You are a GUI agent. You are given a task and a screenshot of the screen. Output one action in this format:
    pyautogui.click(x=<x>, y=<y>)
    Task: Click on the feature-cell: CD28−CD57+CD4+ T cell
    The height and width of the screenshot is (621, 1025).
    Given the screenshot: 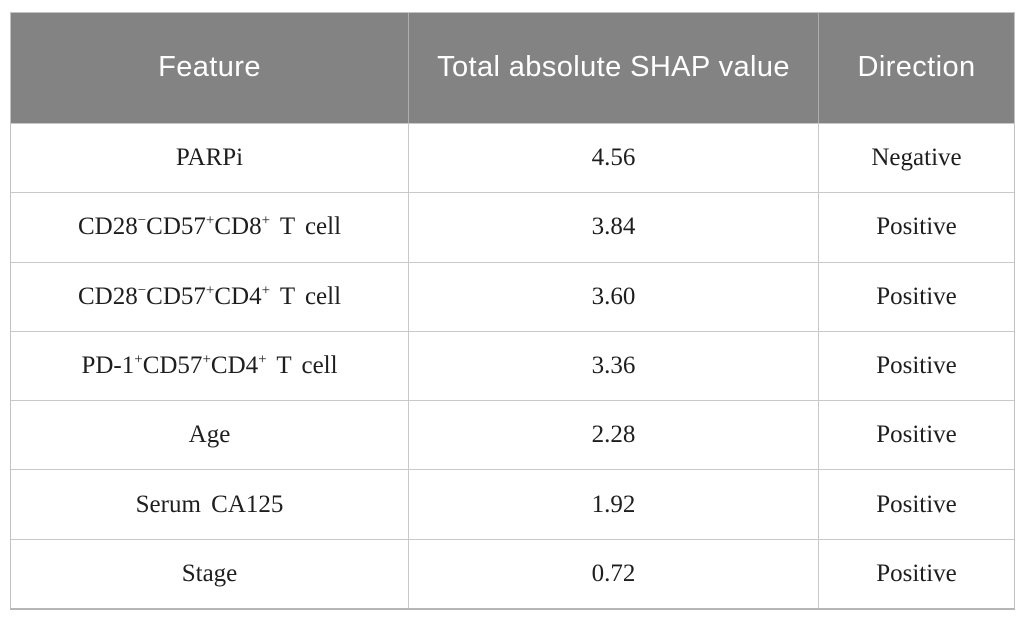 What is the action you would take?
    pyautogui.click(x=210, y=296)
    